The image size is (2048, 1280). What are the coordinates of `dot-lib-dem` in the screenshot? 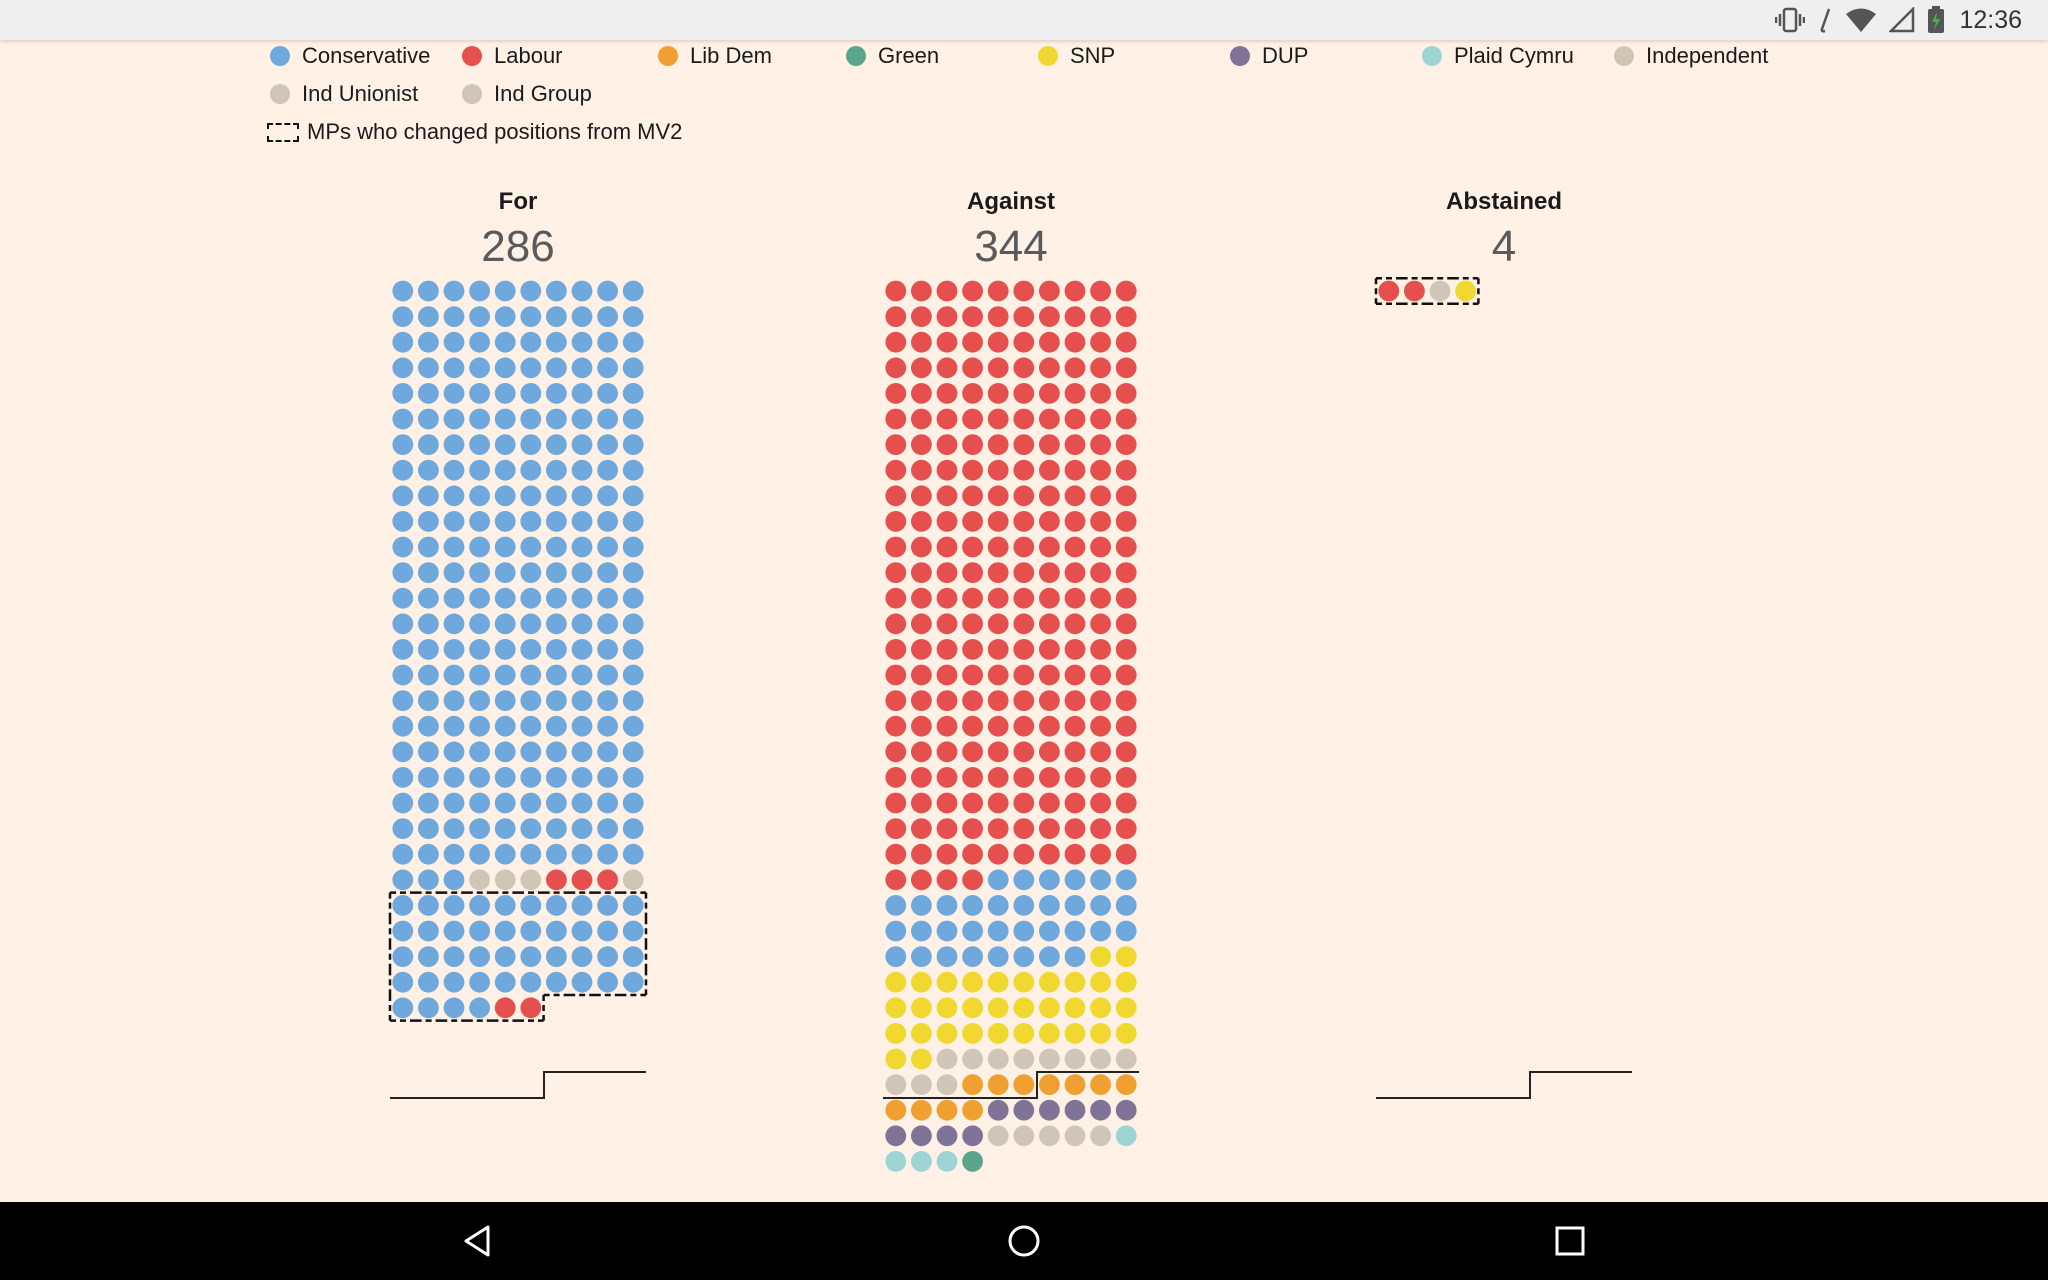 It's located at (896, 1110).